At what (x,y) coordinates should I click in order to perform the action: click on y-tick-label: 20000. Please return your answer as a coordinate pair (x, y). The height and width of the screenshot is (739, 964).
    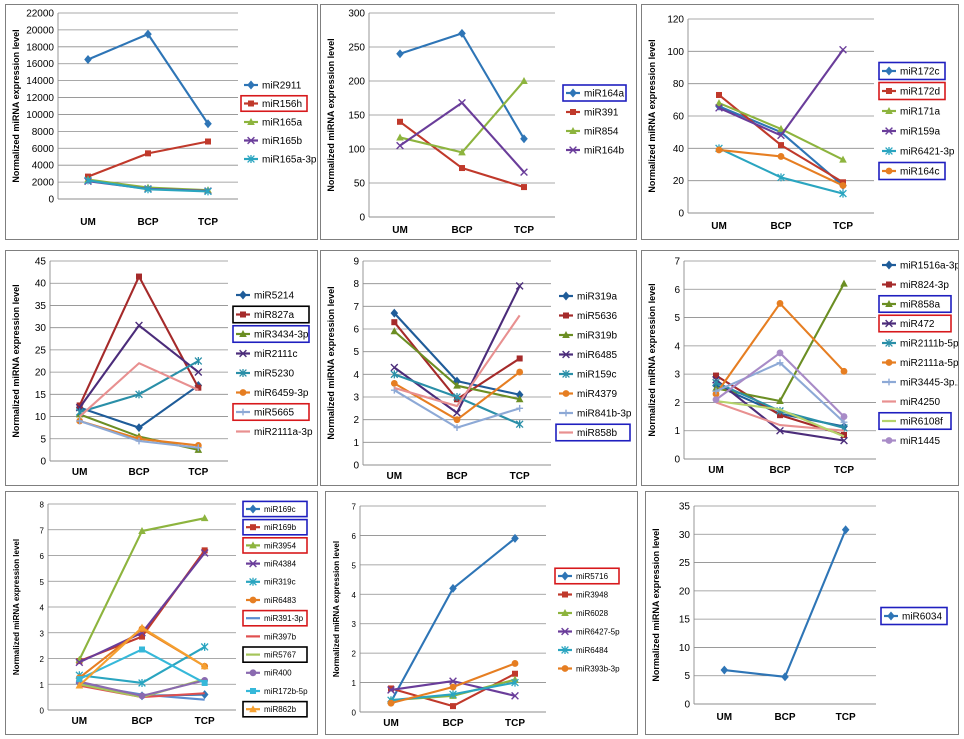
    Looking at the image, I should click on (40, 30).